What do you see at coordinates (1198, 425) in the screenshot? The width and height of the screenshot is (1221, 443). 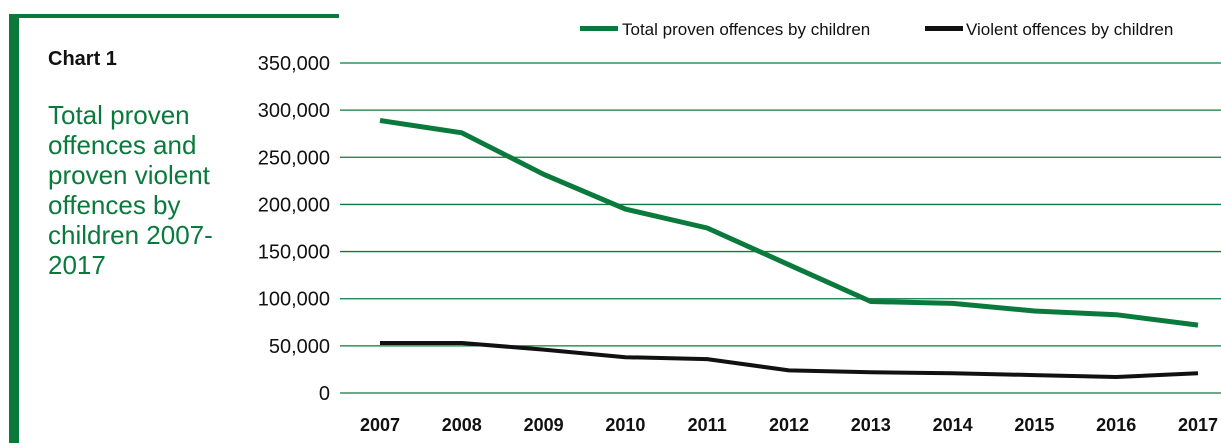 I see `x-tick-label: 2017` at bounding box center [1198, 425].